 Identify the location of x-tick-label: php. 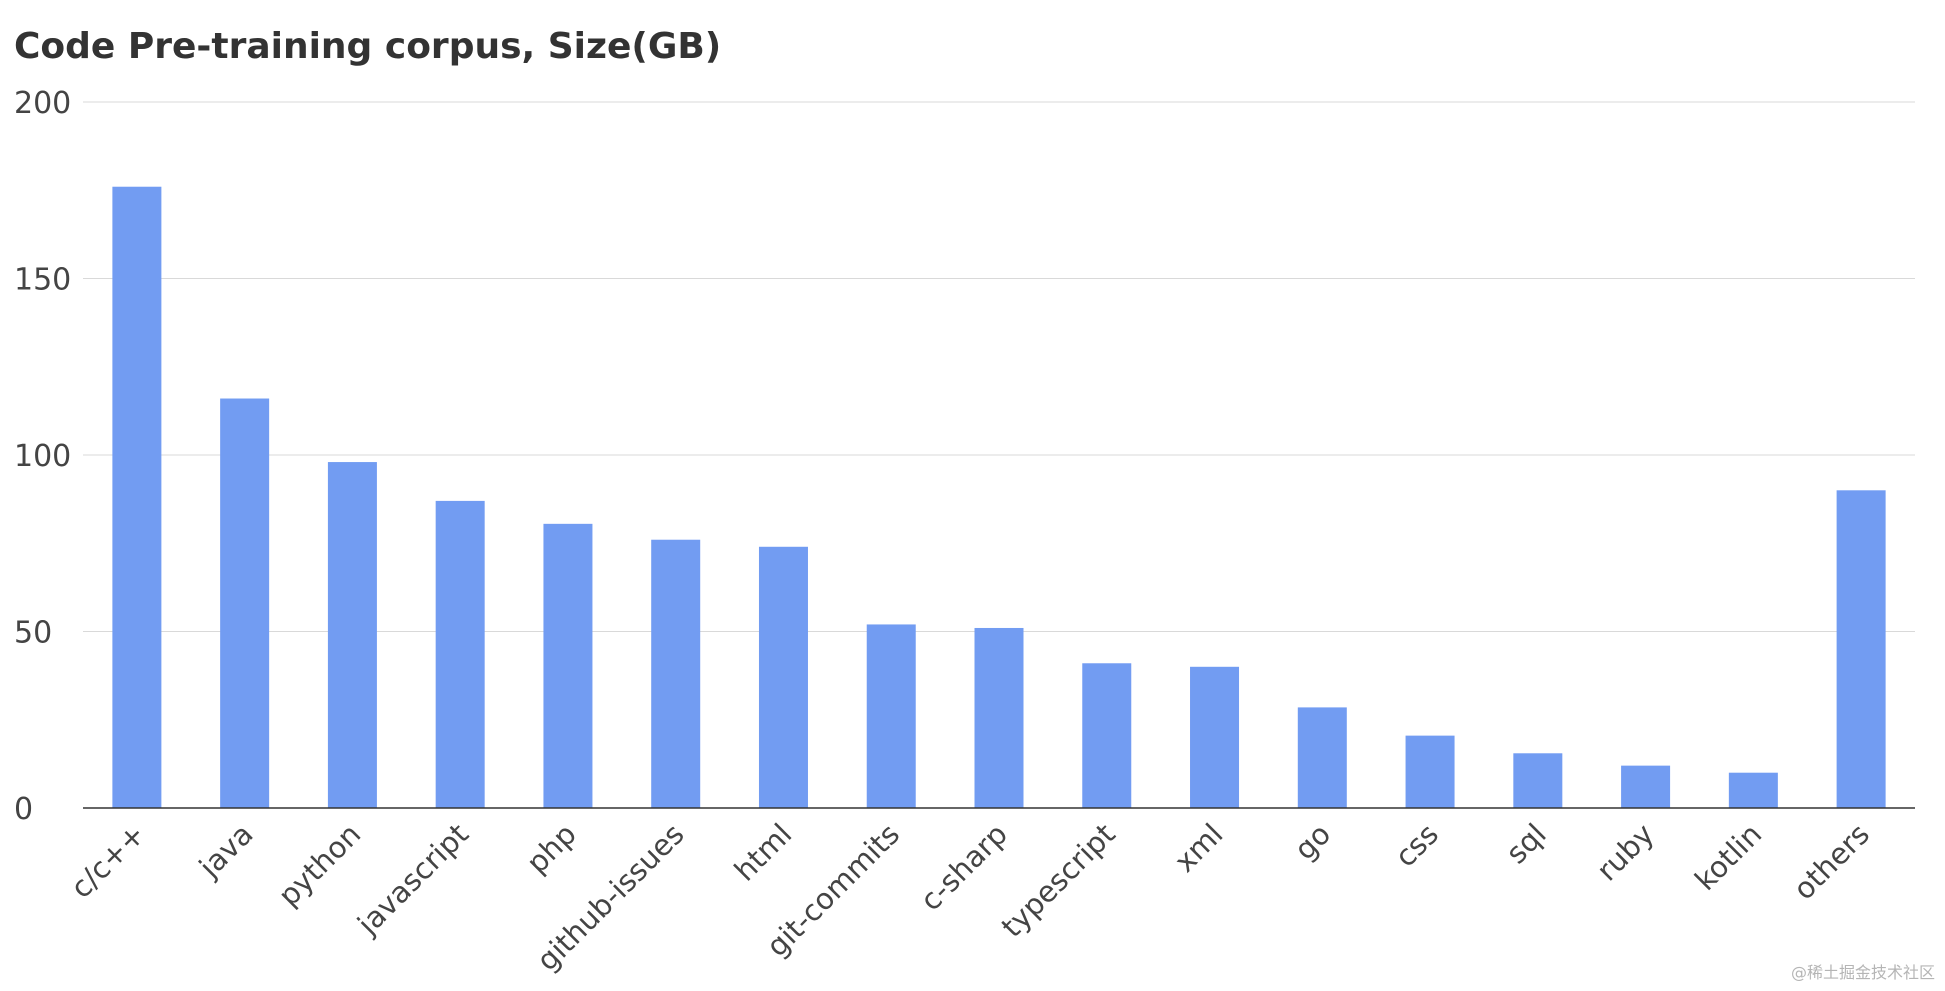
(551, 848).